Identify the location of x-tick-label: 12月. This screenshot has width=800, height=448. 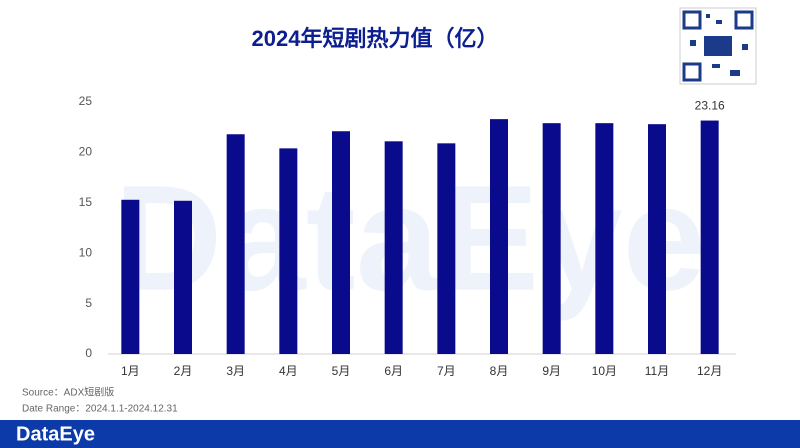
(709, 371).